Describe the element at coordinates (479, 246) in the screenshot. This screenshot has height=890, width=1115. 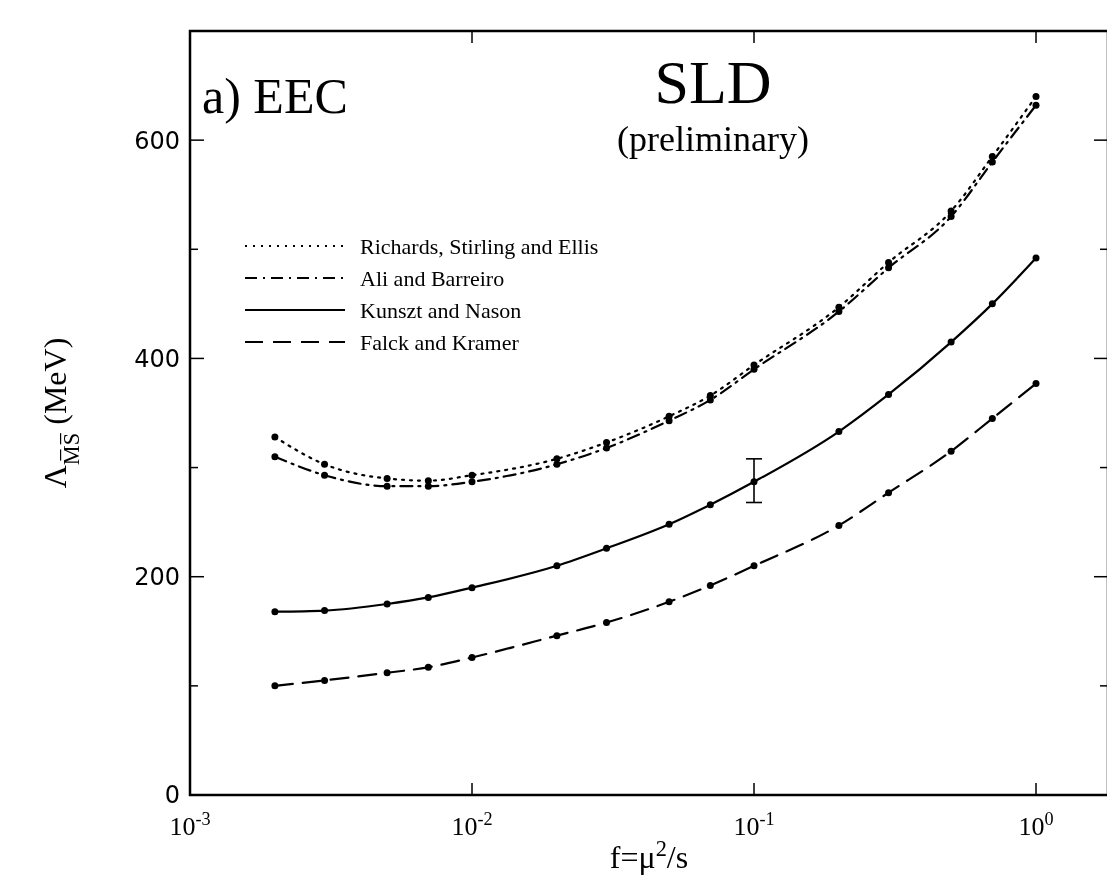
I see `legend-label: Richards, Stirling and Ellis` at that location.